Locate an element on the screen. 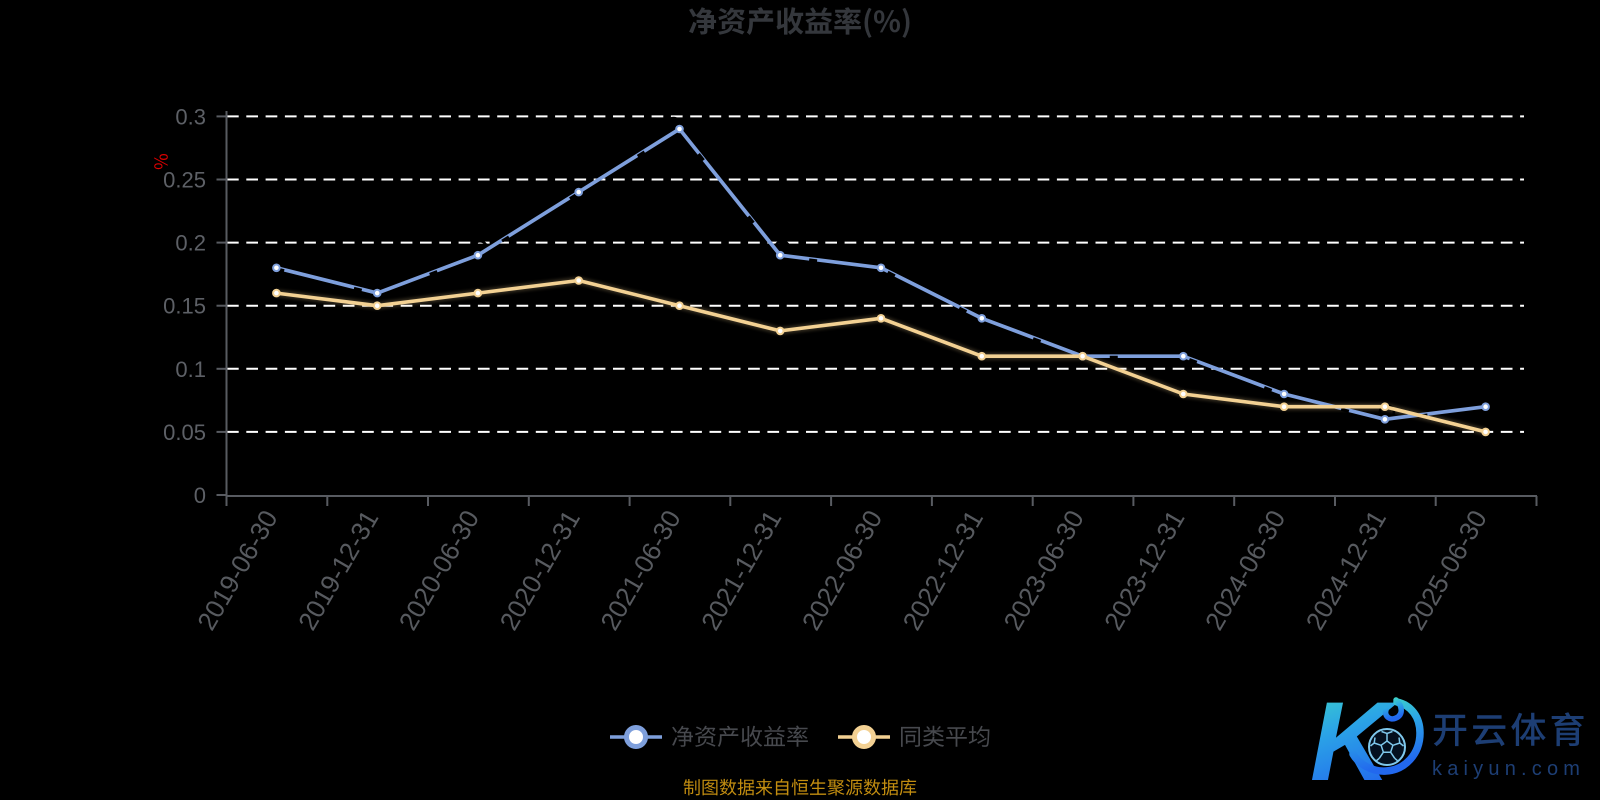 The height and width of the screenshot is (800, 1600). svg-text: 0.1 is located at coordinates (190, 369).